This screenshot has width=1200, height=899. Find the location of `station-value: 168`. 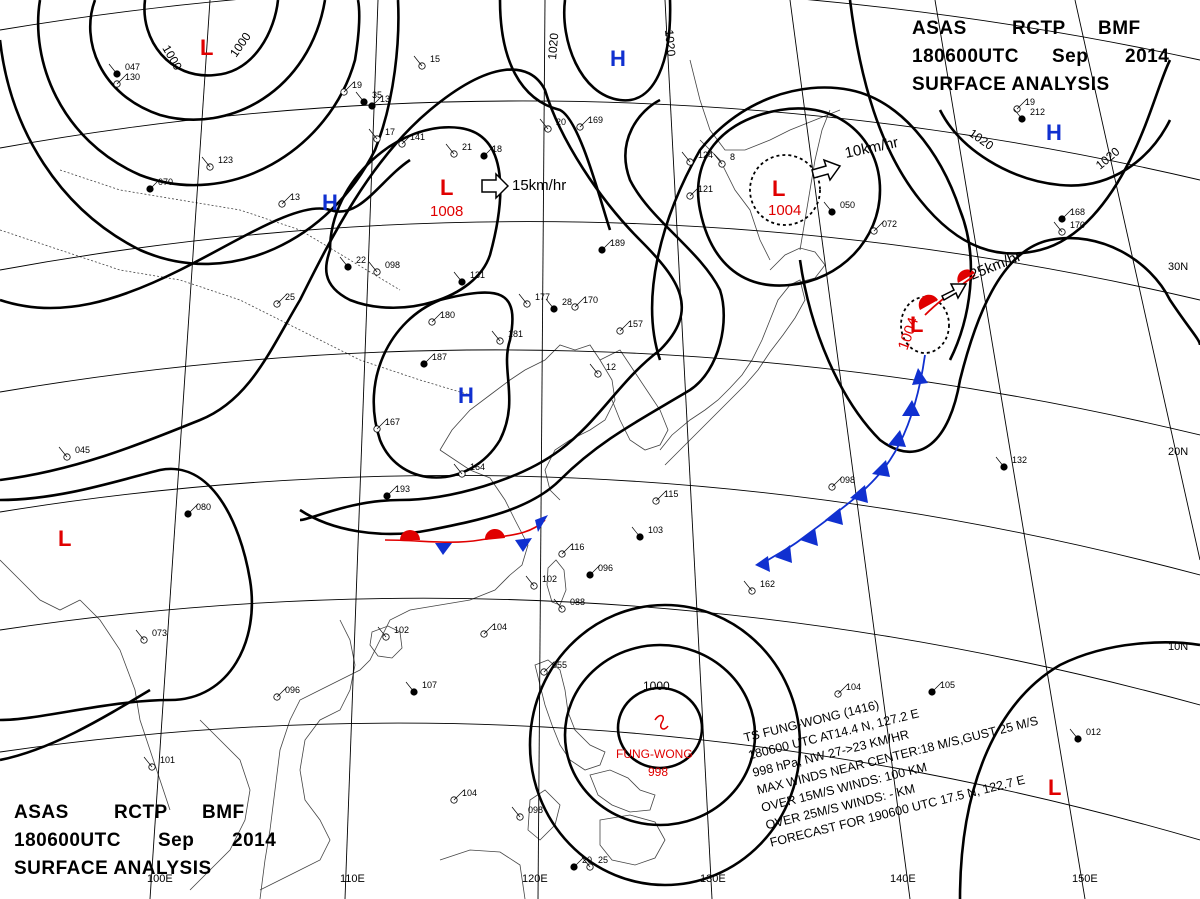

station-value: 168 is located at coordinates (1077, 212).